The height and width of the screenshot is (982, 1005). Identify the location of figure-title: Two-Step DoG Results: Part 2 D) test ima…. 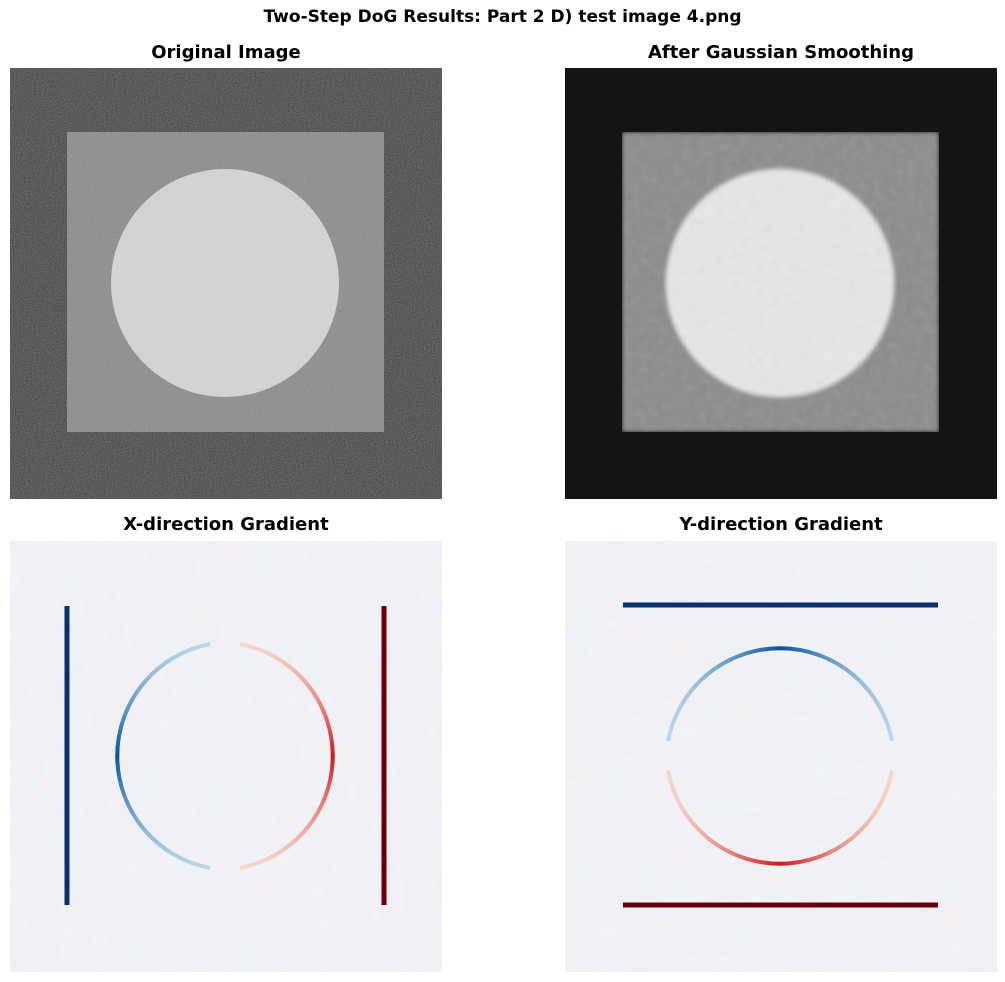
(502, 17).